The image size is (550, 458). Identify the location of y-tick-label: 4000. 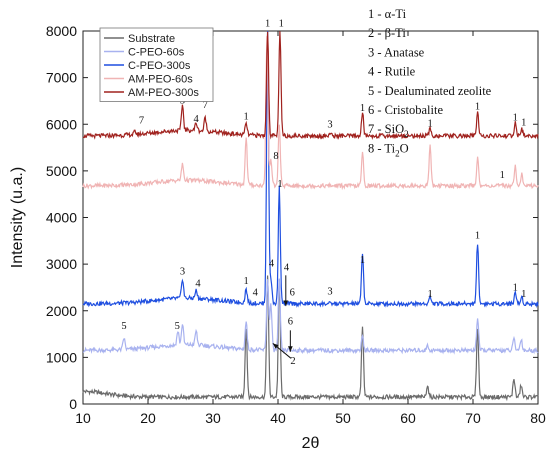
(61, 218).